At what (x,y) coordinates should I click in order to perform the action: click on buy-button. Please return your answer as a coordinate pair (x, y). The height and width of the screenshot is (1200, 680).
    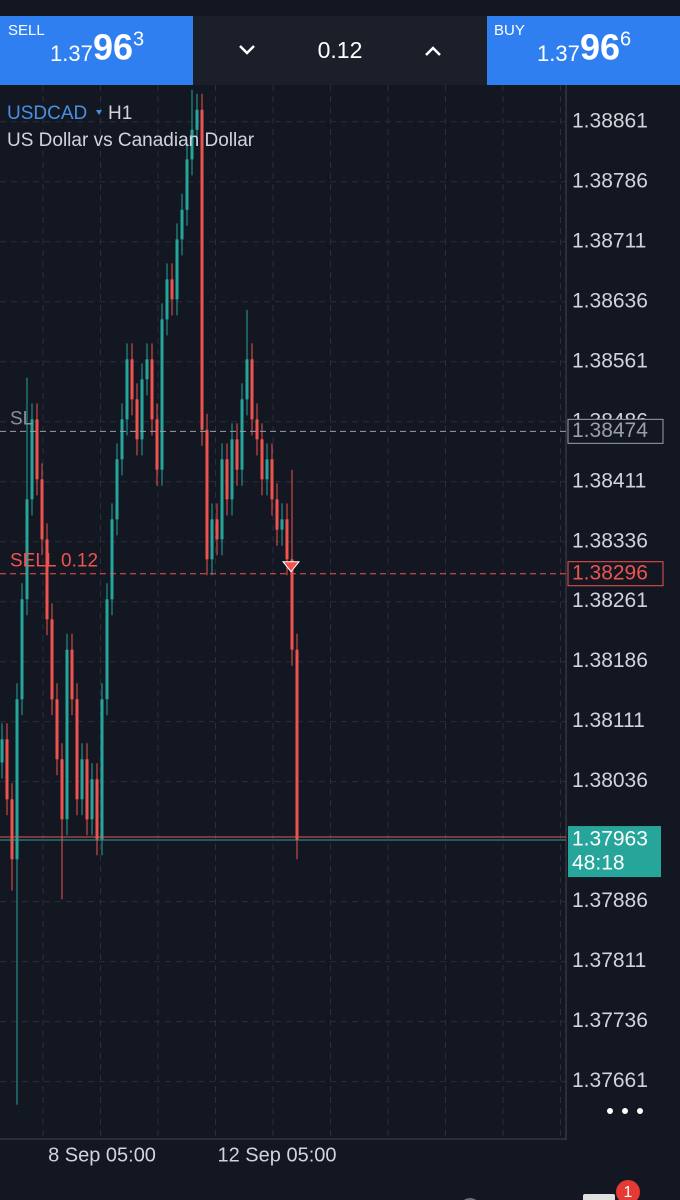
    Looking at the image, I should click on (583, 50).